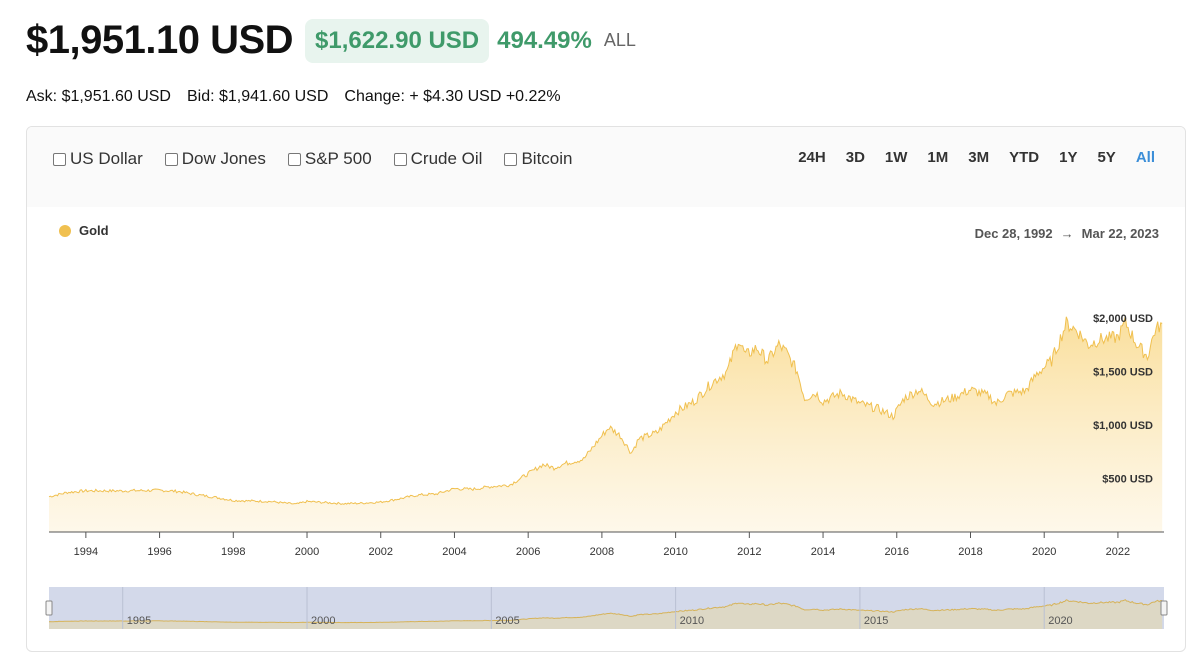 The height and width of the screenshot is (663, 1200). Describe the element at coordinates (452, 96) in the screenshot. I see `daily-change: Change: + $4.30 USD +0.22%` at that location.